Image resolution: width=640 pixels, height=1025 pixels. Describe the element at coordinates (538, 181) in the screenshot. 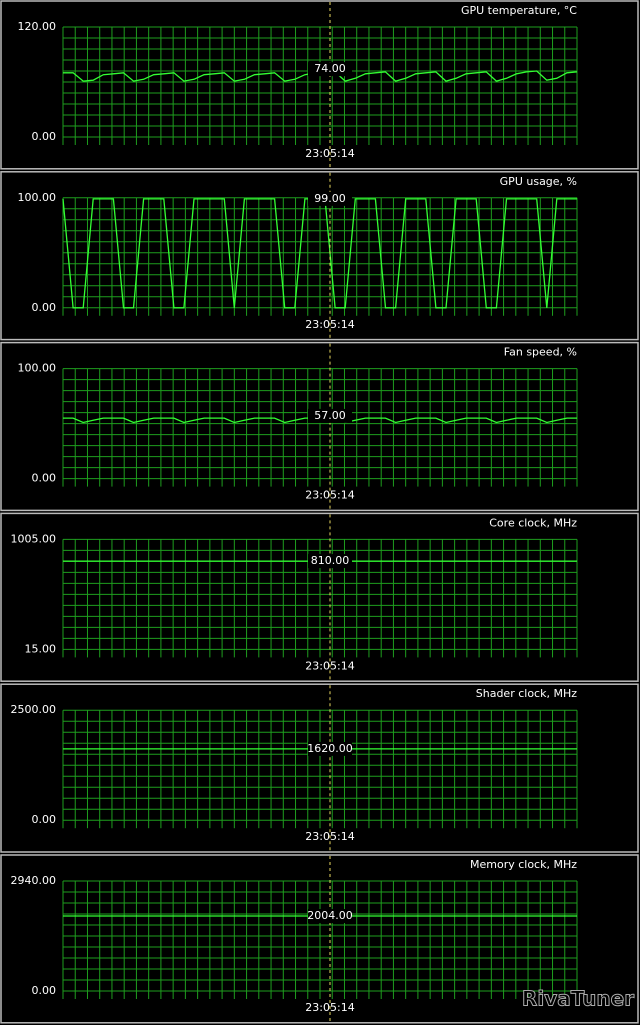

I see `panel-title: GPU usage, %` at that location.